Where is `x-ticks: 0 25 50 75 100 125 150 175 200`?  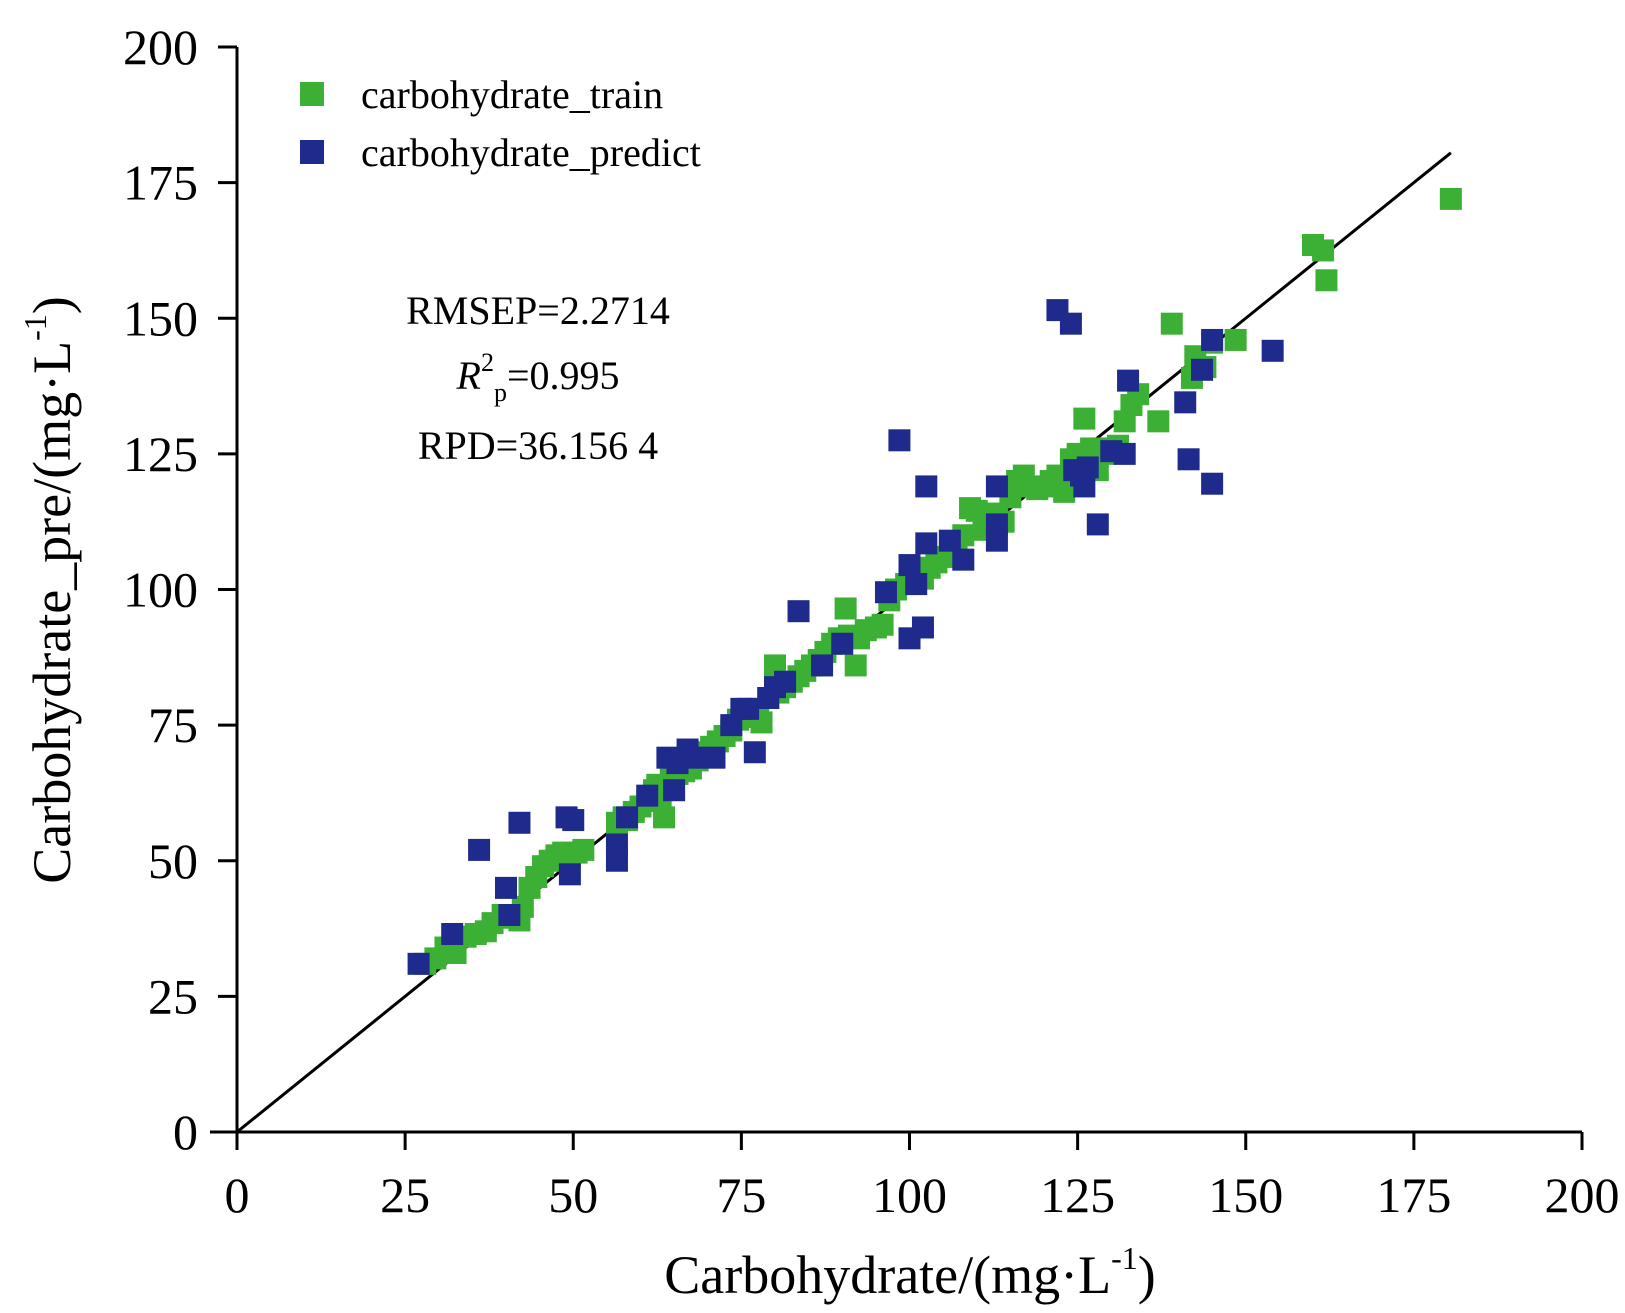
x-ticks: 0 25 50 75 100 125 150 175 200 is located at coordinates (922, 1177).